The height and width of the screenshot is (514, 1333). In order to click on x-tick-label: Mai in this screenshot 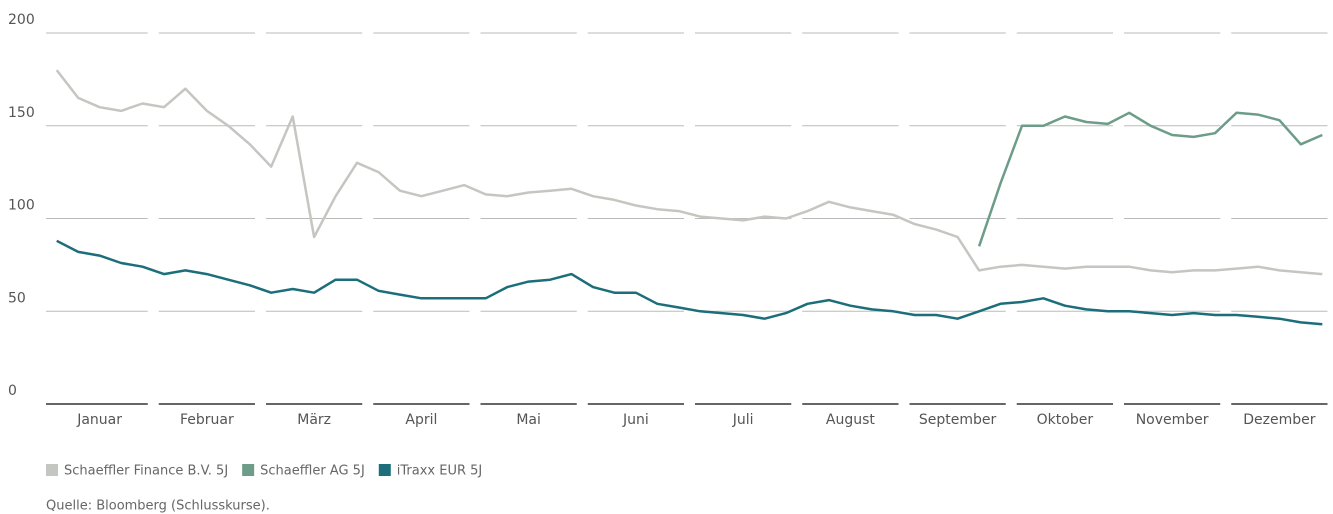, I will do `click(528, 420)`.